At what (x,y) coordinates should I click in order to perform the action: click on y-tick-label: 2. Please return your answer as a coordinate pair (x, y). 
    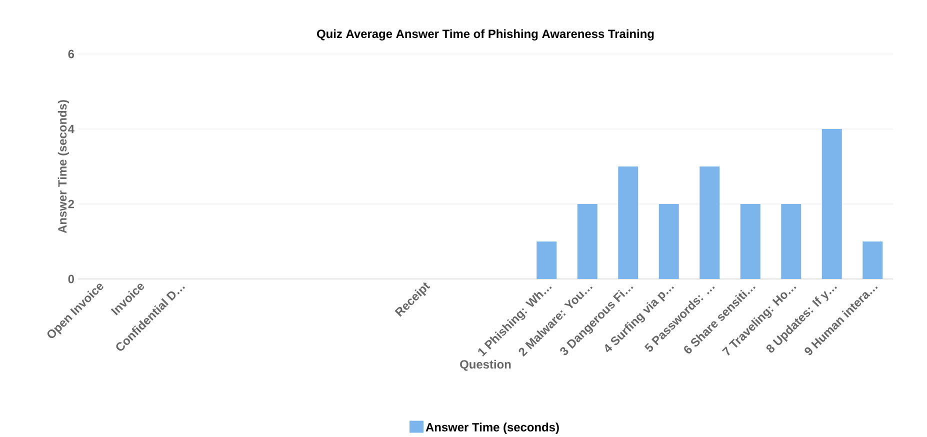
    Looking at the image, I should click on (71, 204).